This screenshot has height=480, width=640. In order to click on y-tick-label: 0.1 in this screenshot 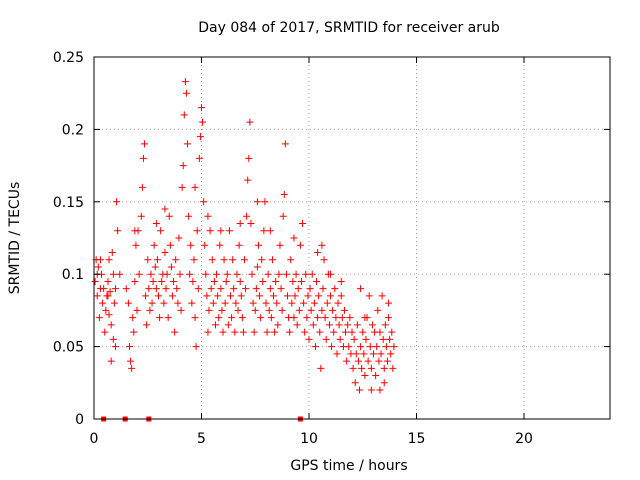, I will do `click(73, 275)`.